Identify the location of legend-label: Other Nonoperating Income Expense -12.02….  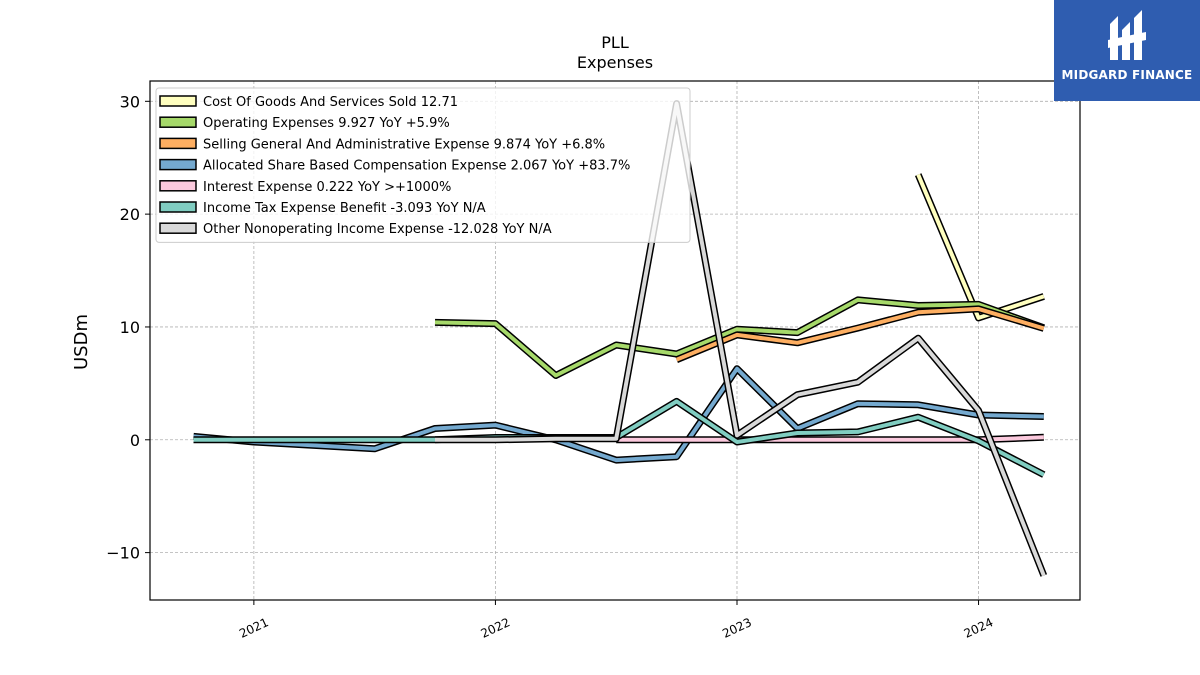
(377, 229).